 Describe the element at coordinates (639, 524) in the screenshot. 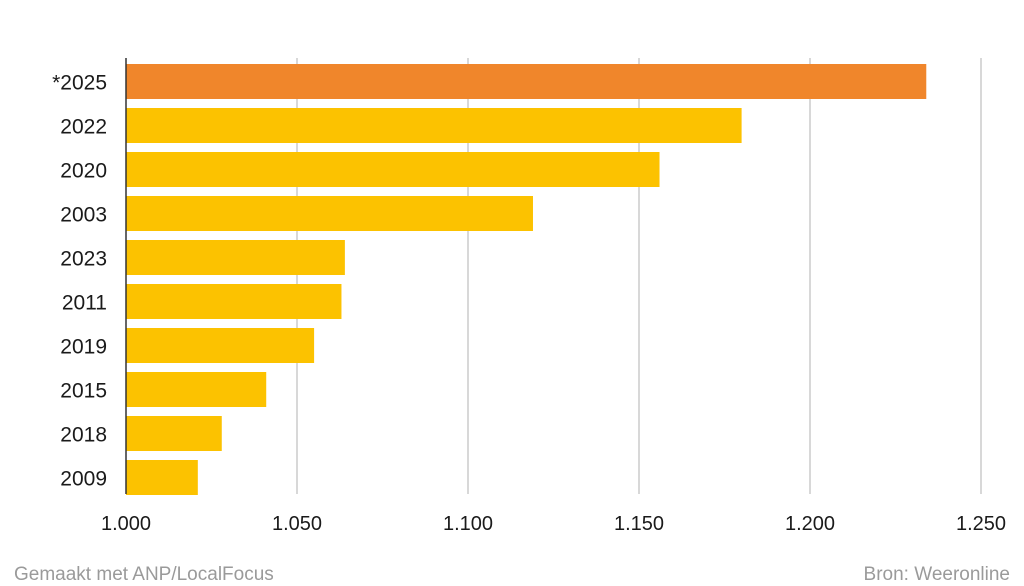

I see `x-tick-label: 1.150` at that location.